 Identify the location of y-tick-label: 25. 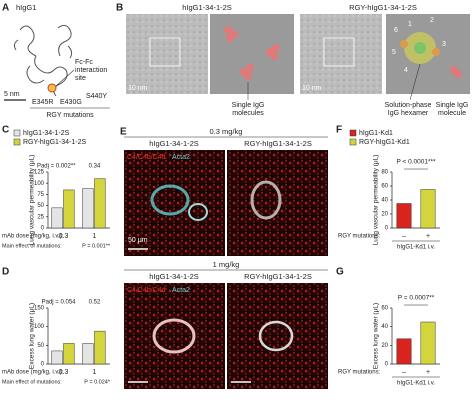
(40, 217).